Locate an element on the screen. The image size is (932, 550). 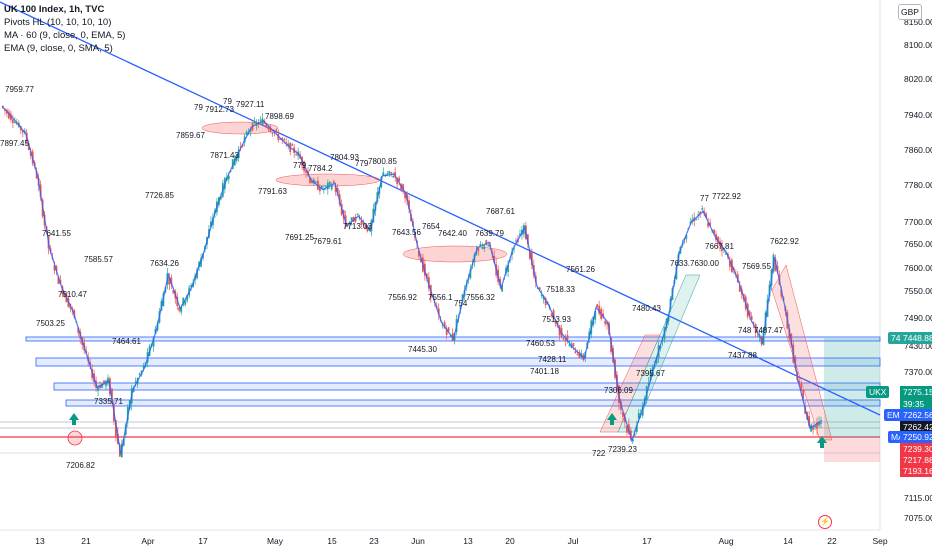
pivot-label: 722 is located at coordinates (599, 453).